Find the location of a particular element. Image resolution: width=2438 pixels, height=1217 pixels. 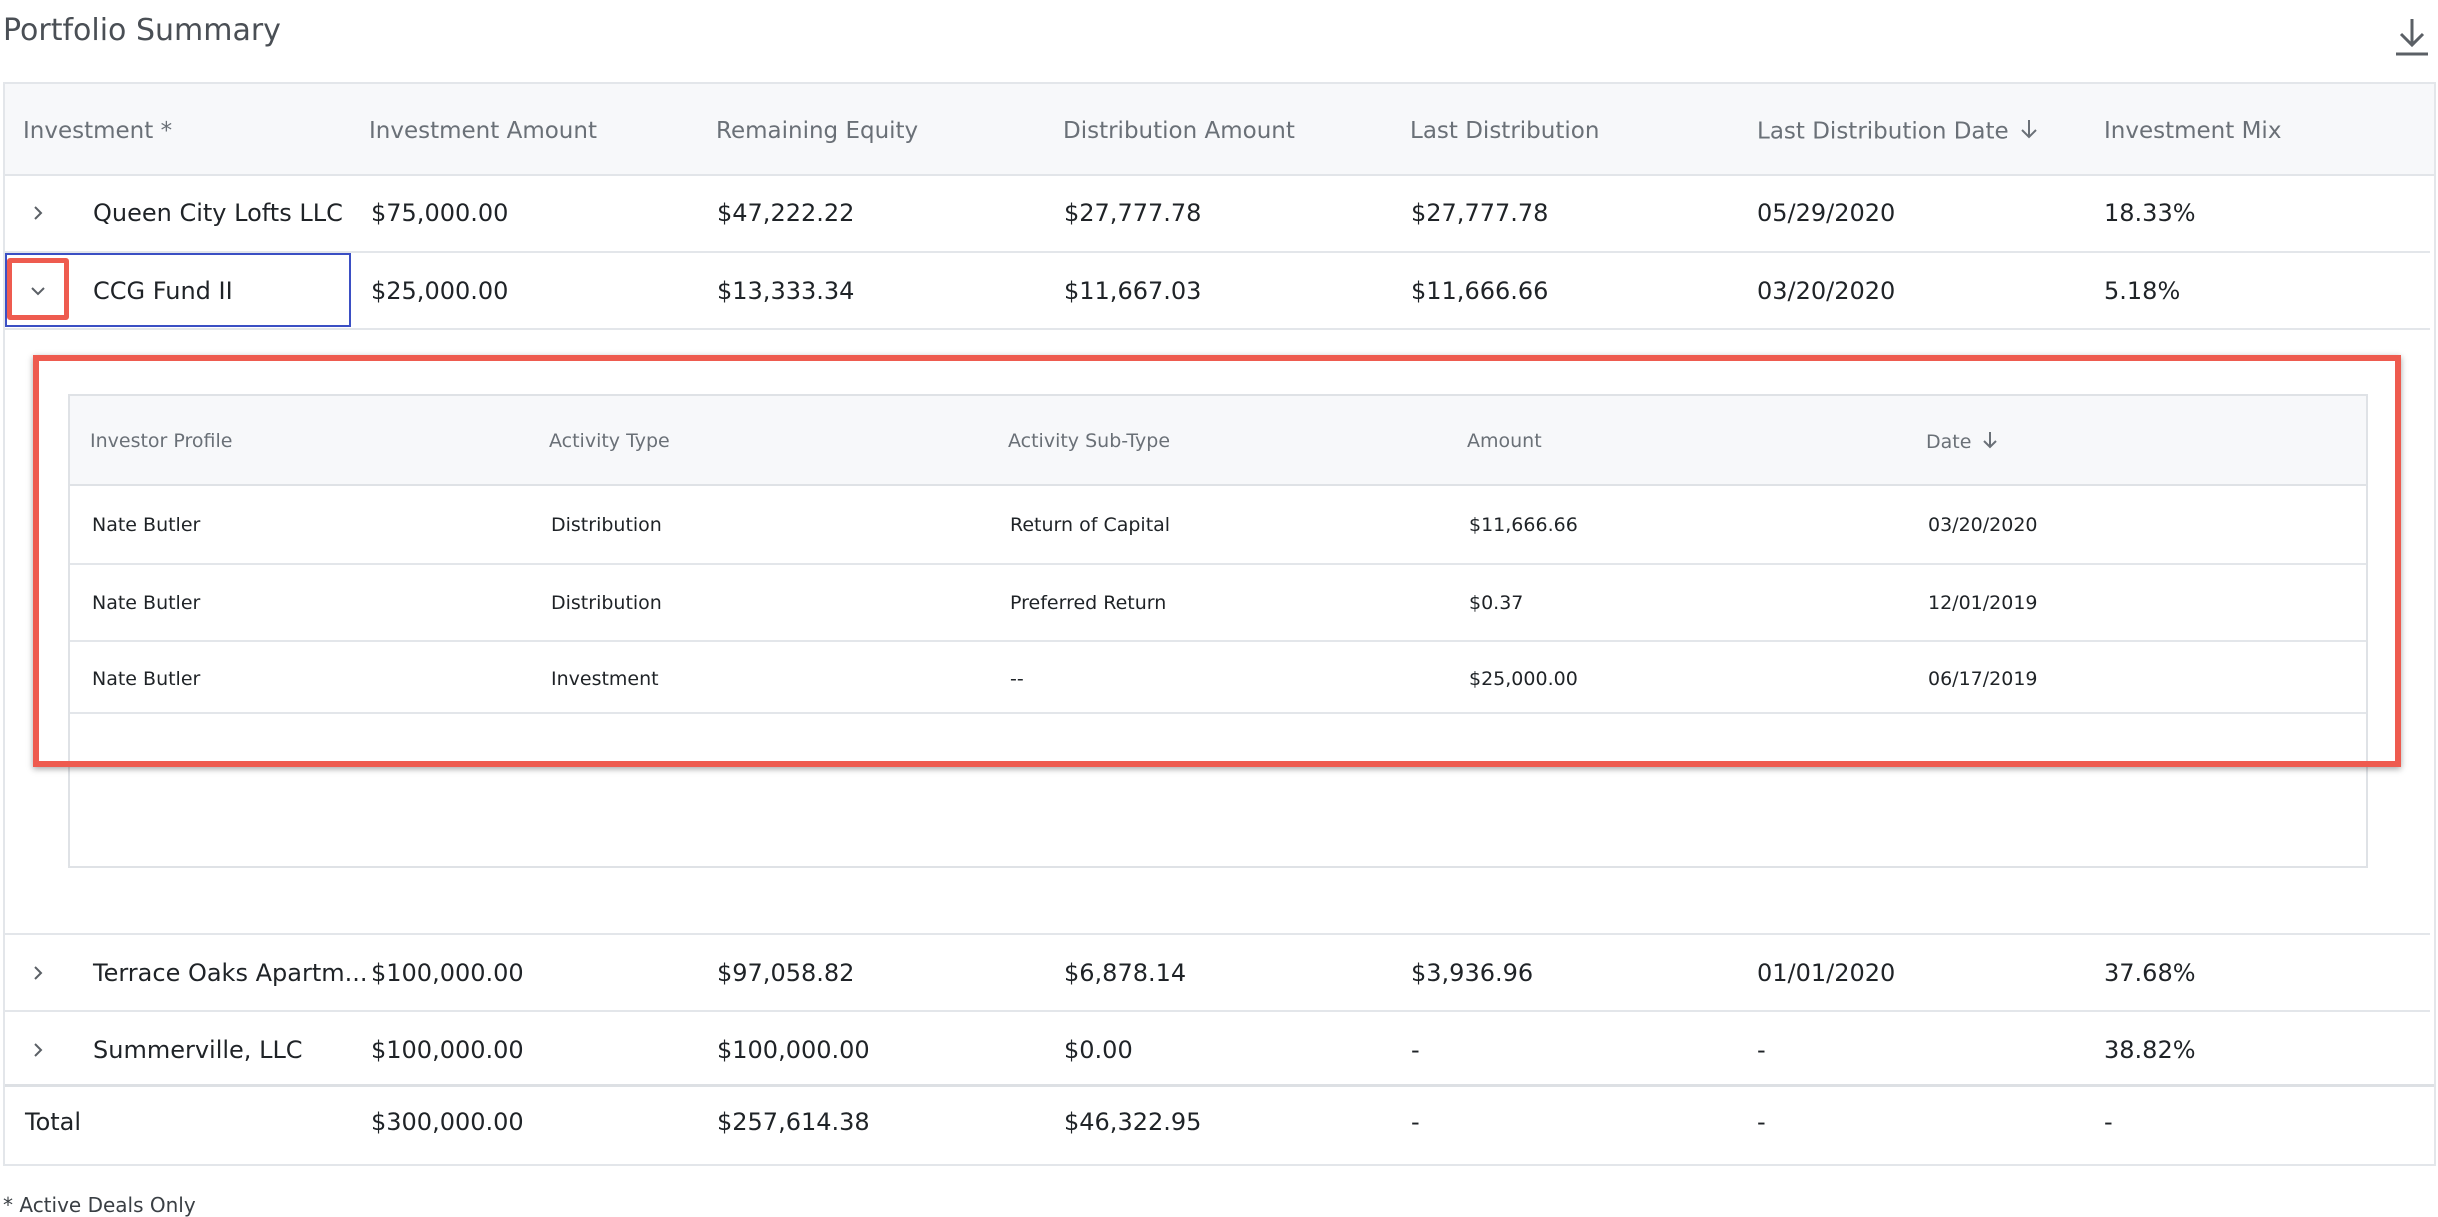

total-remaining-equity: $257,614.38 is located at coordinates (793, 1122).